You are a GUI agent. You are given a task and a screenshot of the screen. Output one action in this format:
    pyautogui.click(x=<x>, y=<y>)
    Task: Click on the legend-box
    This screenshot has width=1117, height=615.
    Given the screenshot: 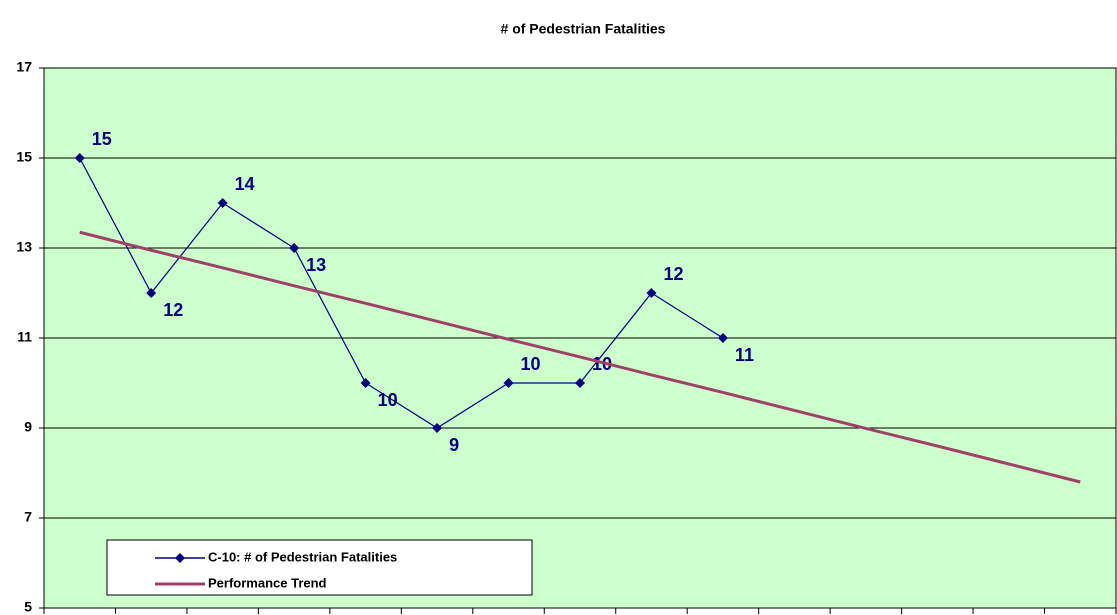 What is the action you would take?
    pyautogui.click(x=319, y=567)
    